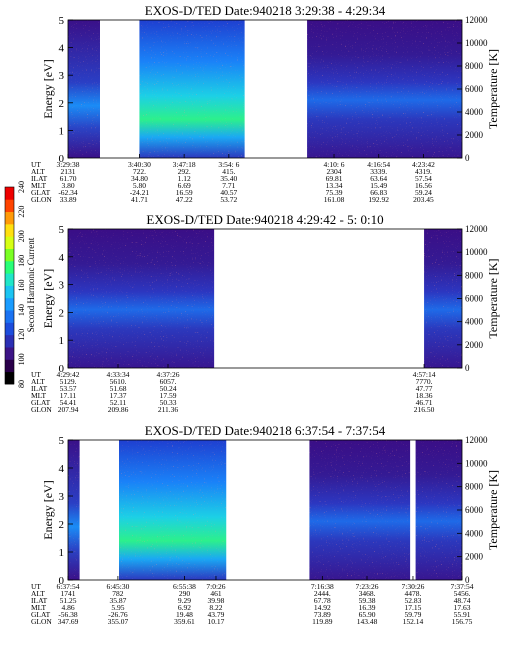  I want to click on orbit-row-value: 359.61, so click(184, 621).